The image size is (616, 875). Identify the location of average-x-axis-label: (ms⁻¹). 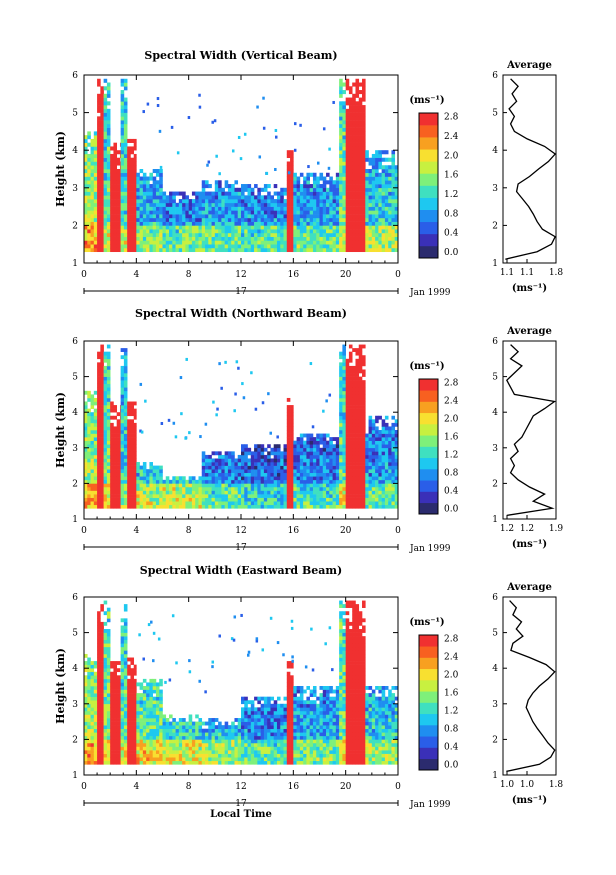
(529, 288).